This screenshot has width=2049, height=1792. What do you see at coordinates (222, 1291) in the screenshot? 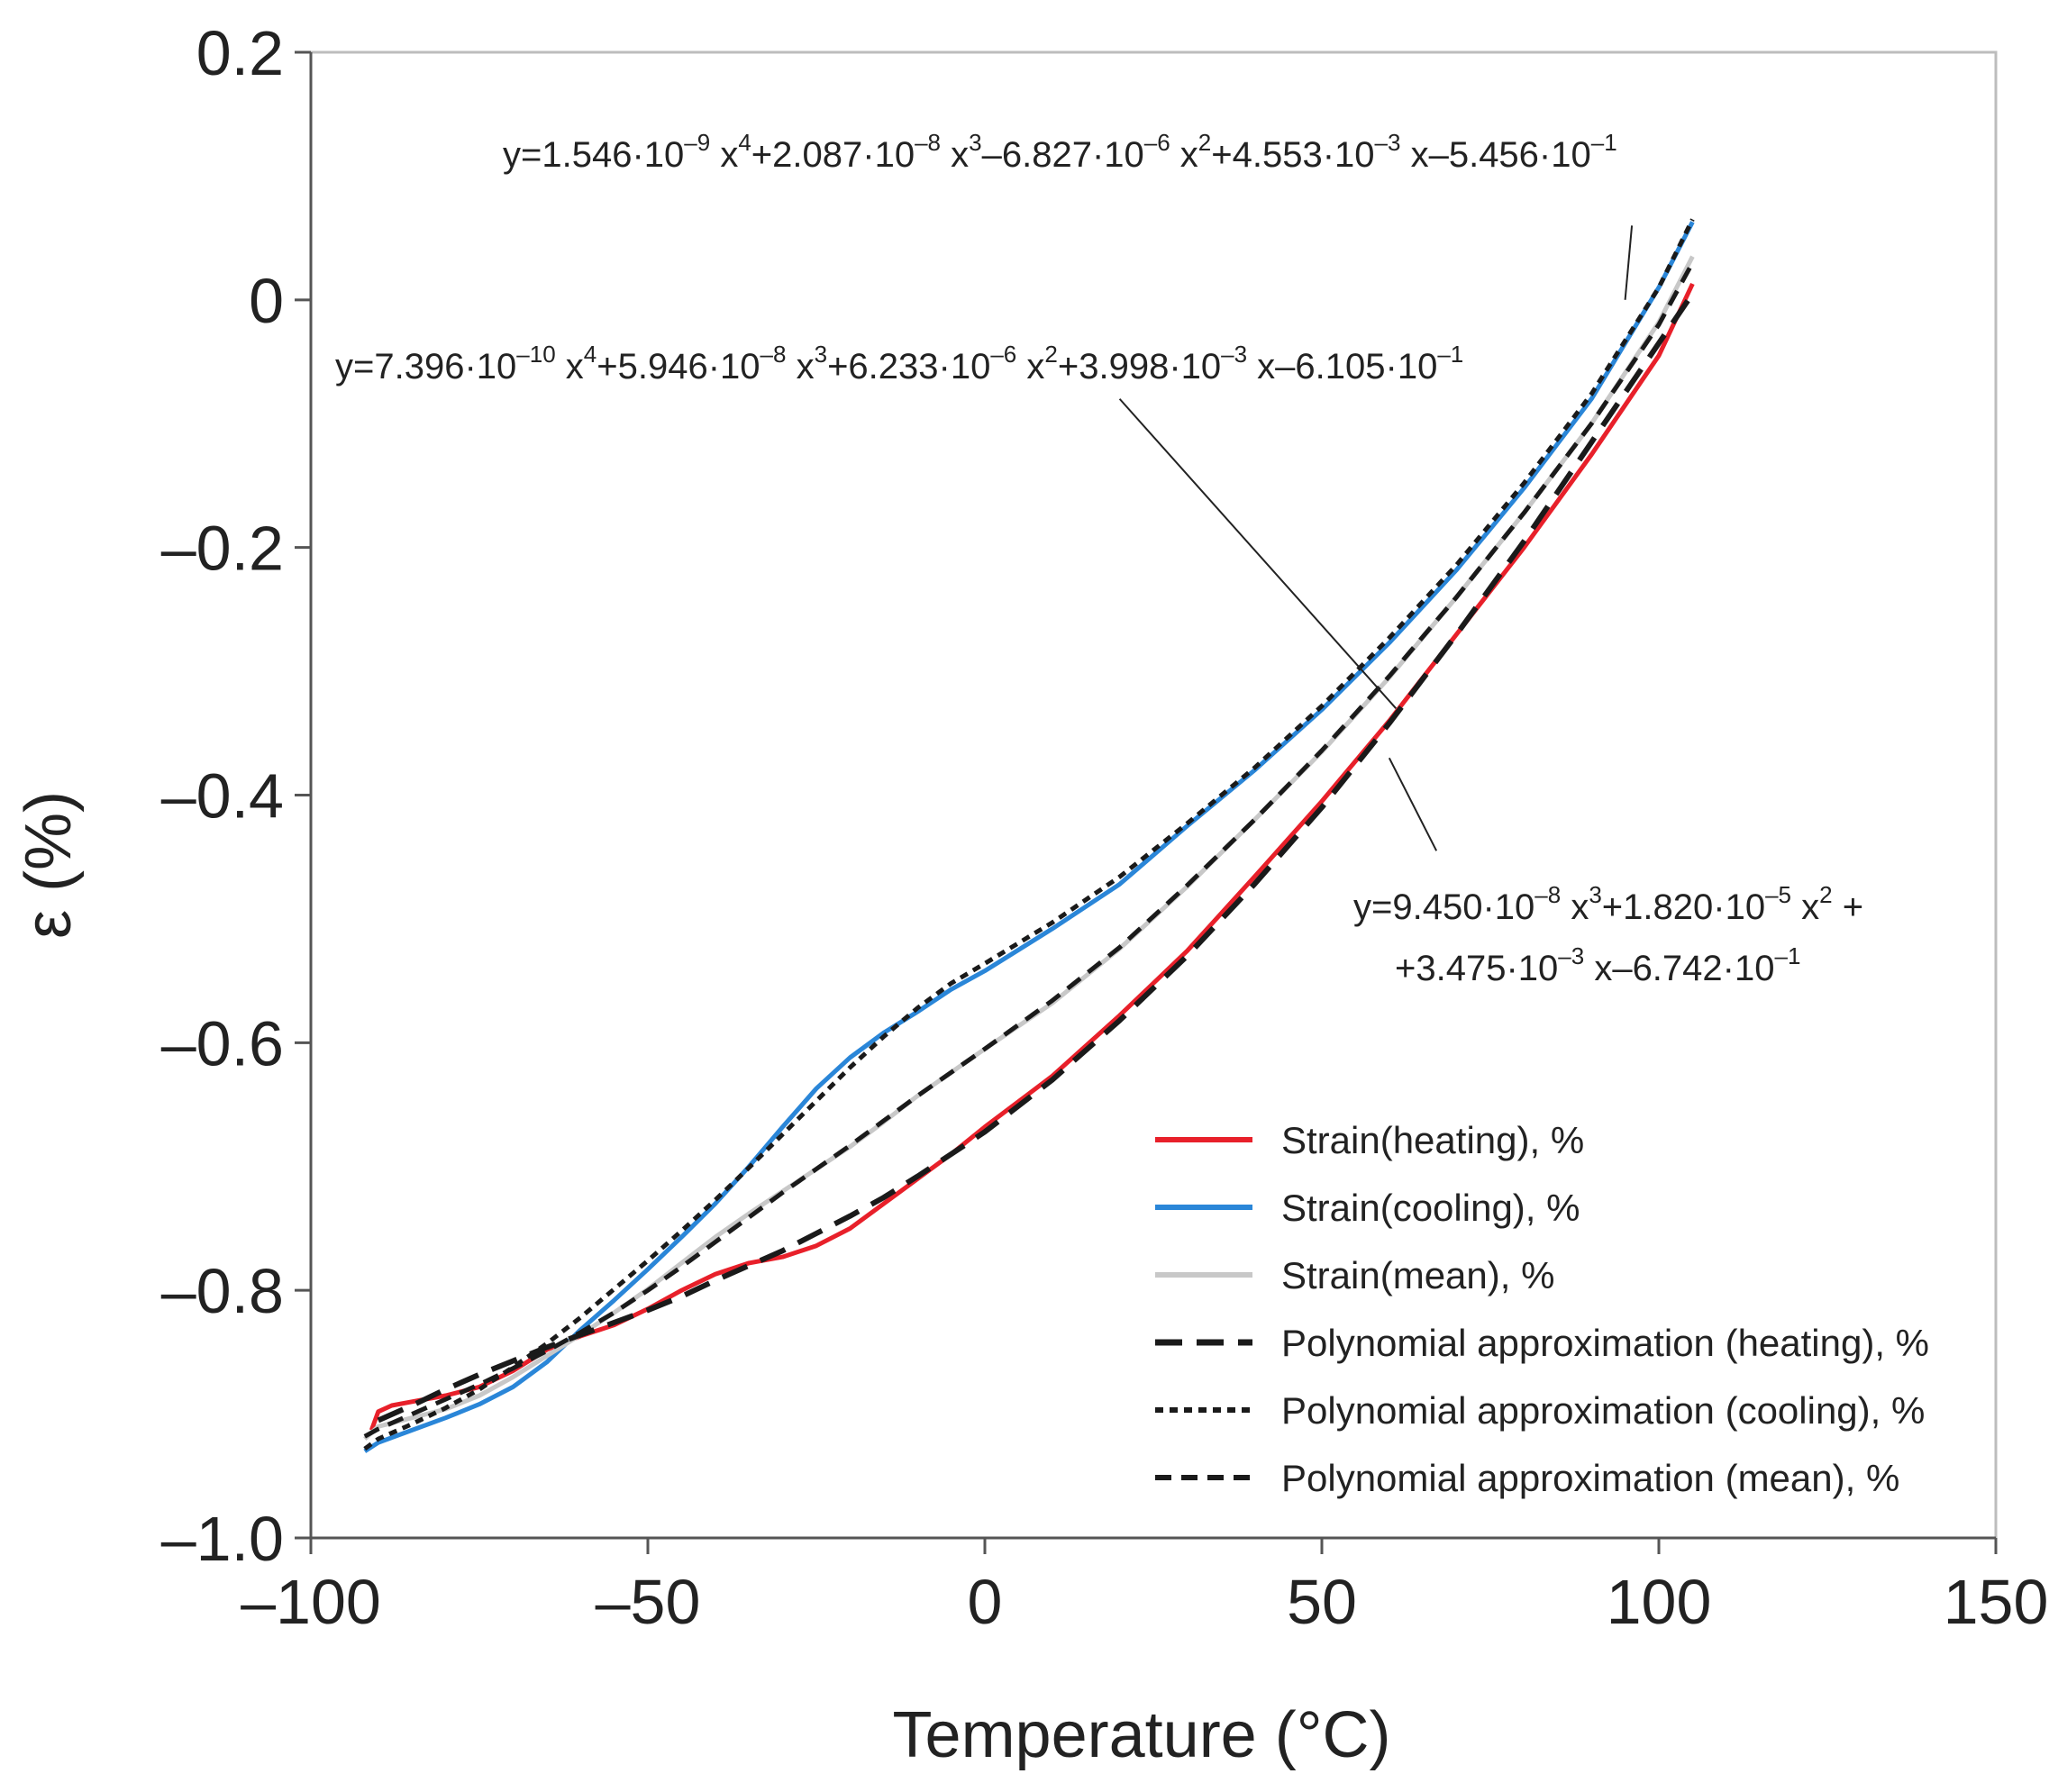
I see `y-tick-label: –0.8` at bounding box center [222, 1291].